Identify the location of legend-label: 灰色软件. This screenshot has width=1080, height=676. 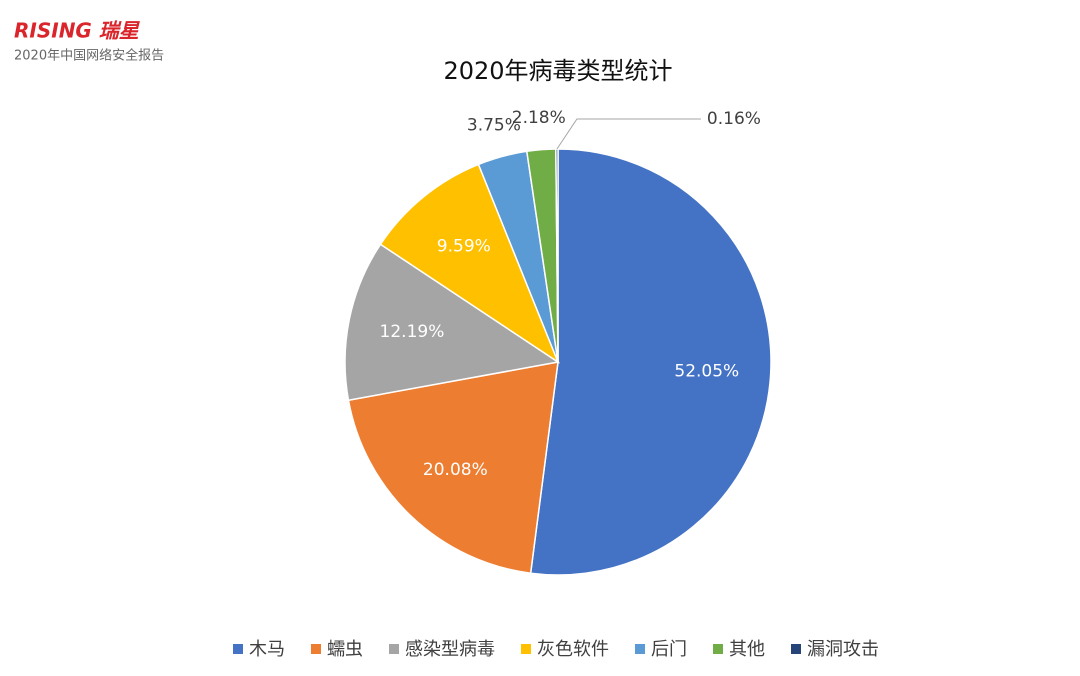
(573, 649).